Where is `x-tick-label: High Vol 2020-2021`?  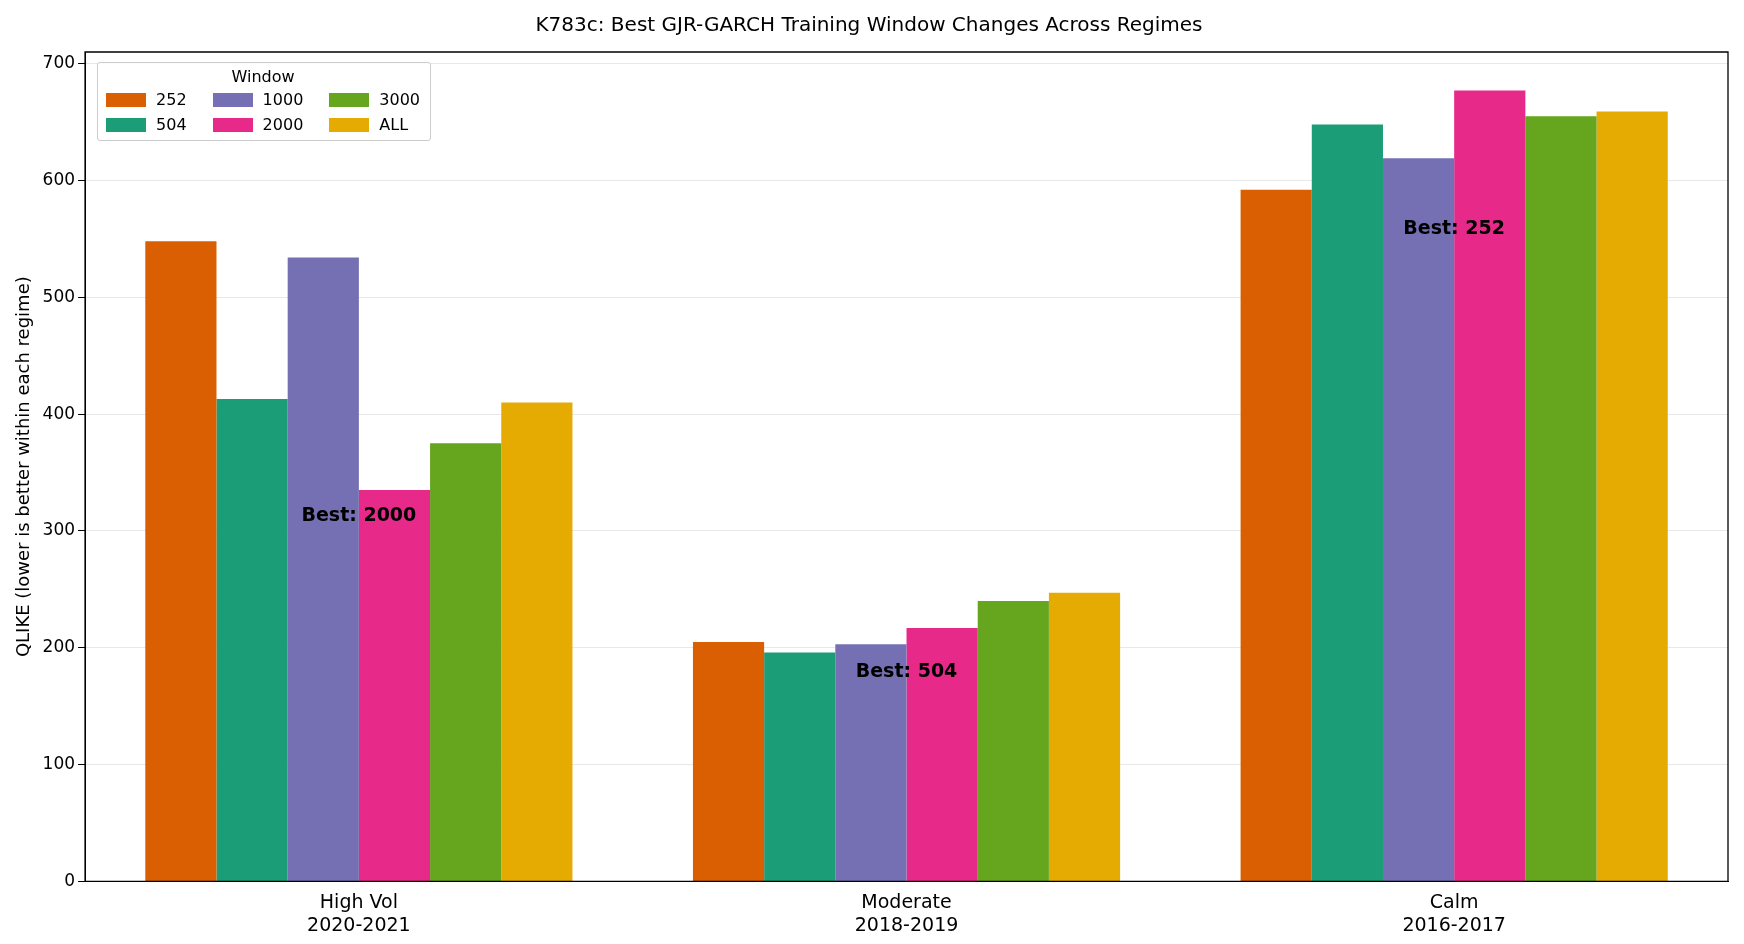
x-tick-label: High Vol 2020-2021 is located at coordinates (359, 912).